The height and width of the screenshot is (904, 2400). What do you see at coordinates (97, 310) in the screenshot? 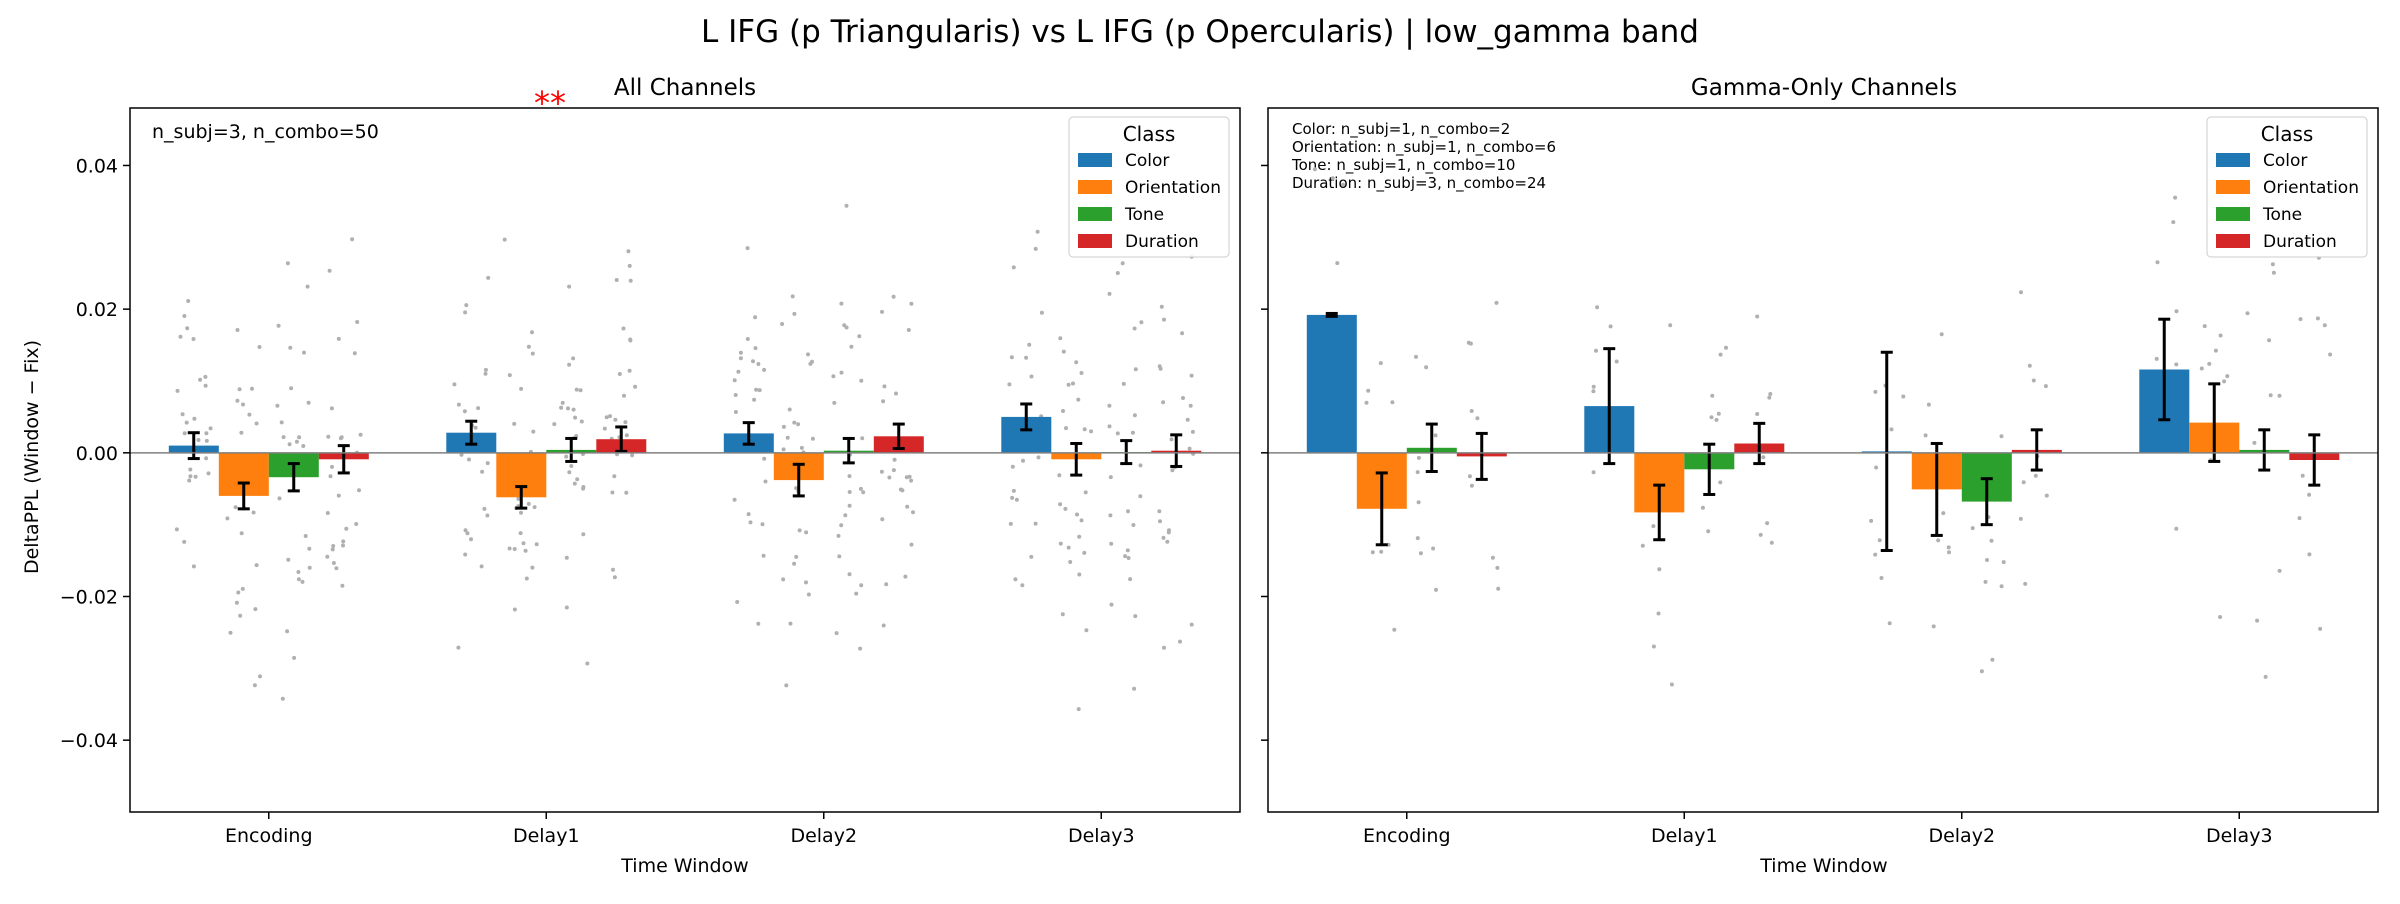
I see `y-tick-label: 0.02` at bounding box center [97, 310].